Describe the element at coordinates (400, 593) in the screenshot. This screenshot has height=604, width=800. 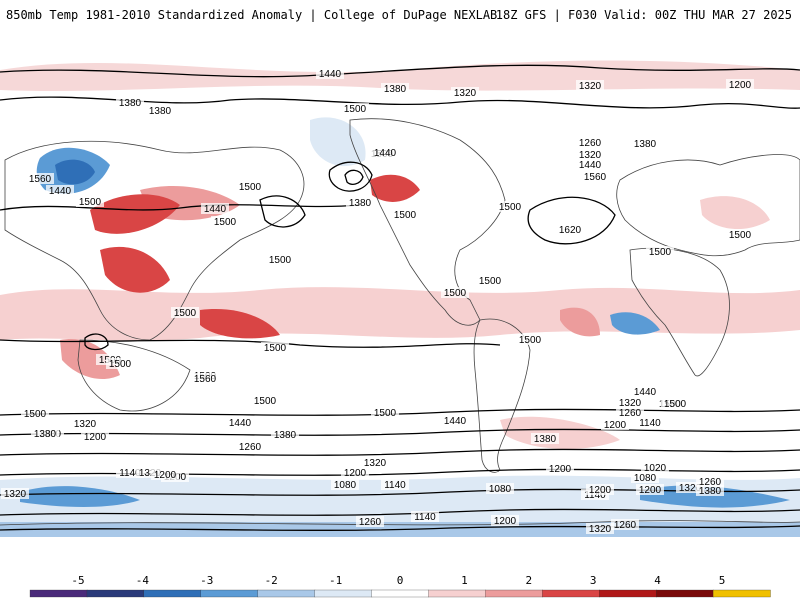
I see `colorbar-scale` at that location.